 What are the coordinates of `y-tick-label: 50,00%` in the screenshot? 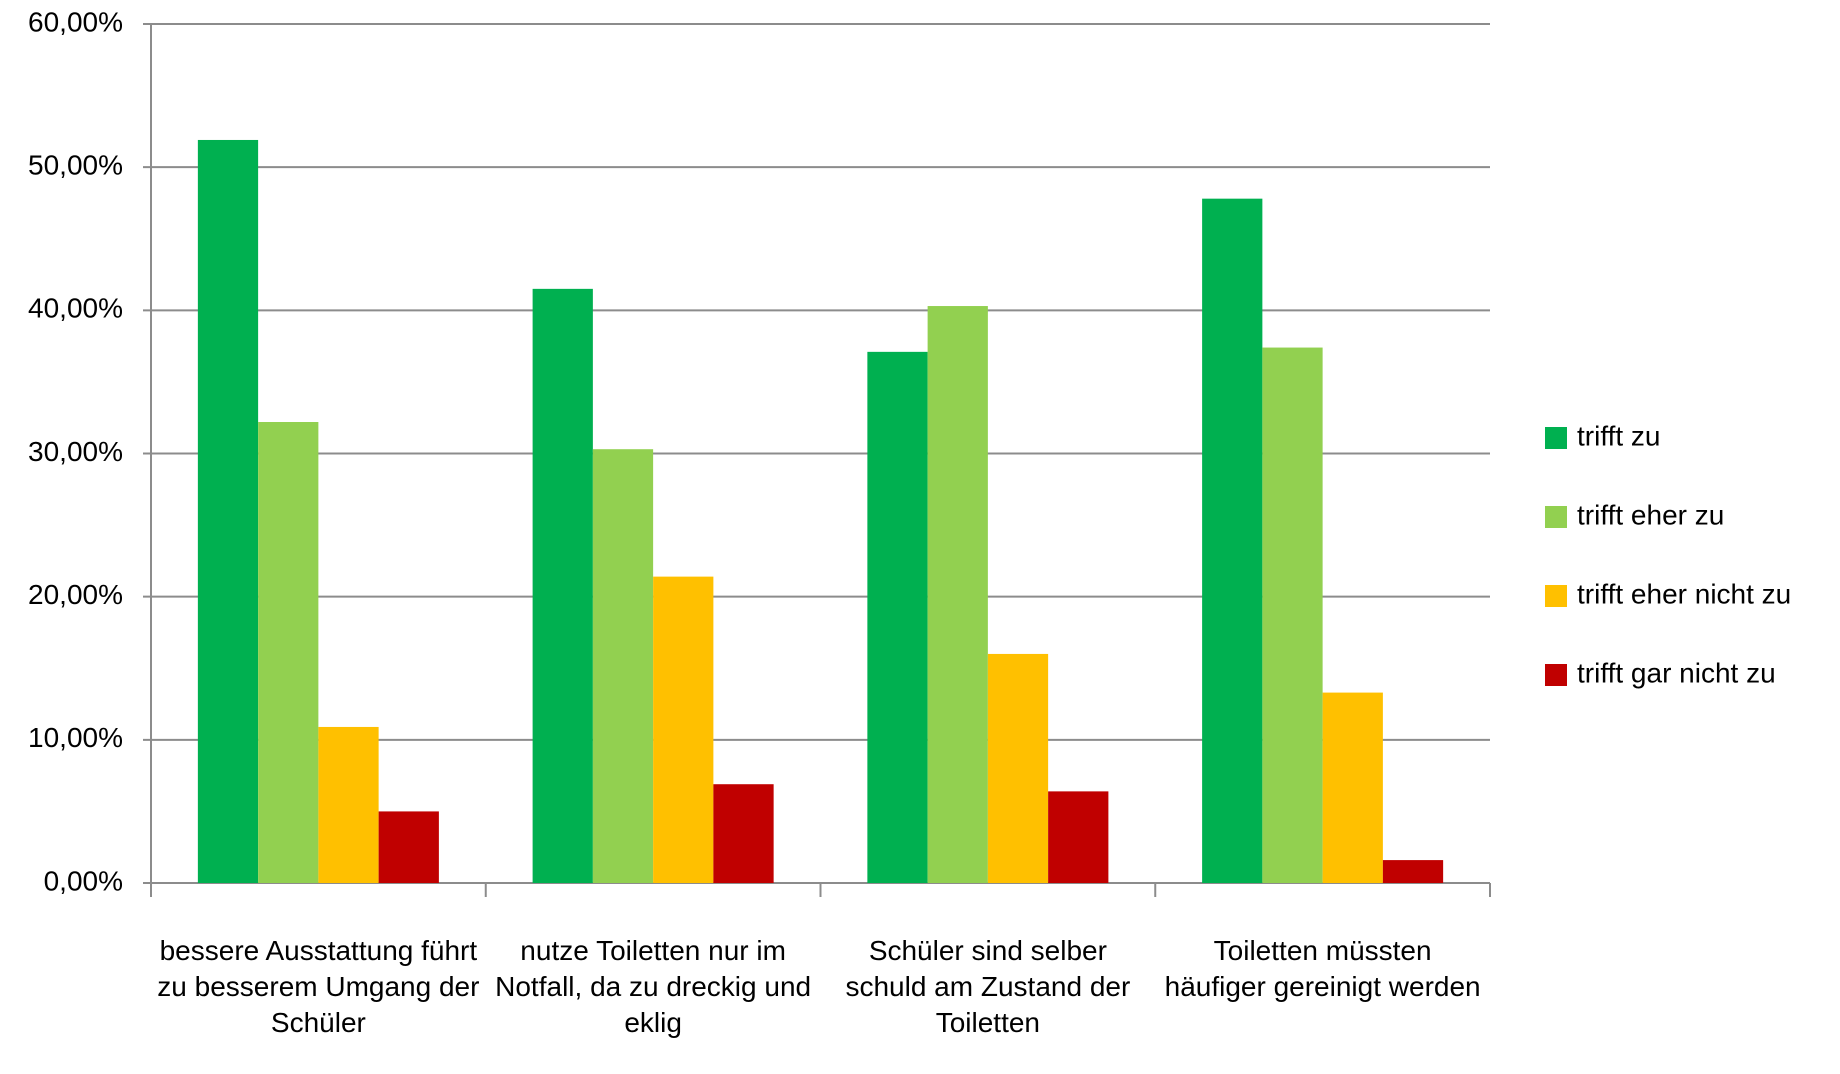 It's located at (75, 165).